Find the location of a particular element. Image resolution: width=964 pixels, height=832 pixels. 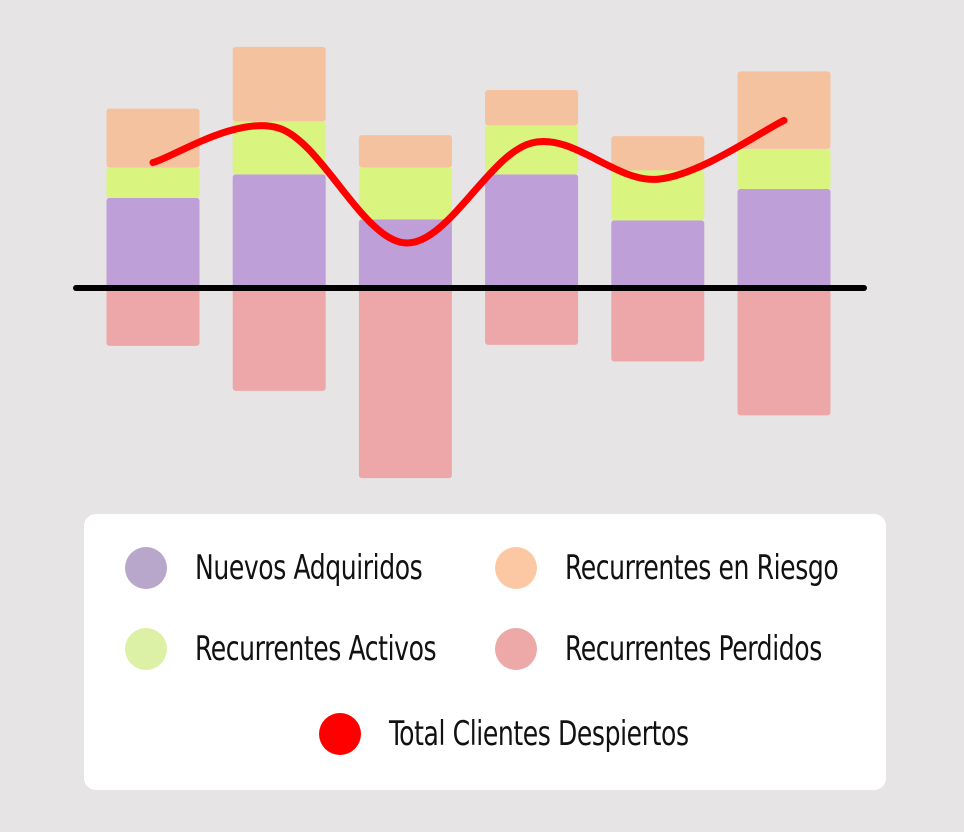

legend-swatch-recurrentes-en-riesgo is located at coordinates (516, 568).